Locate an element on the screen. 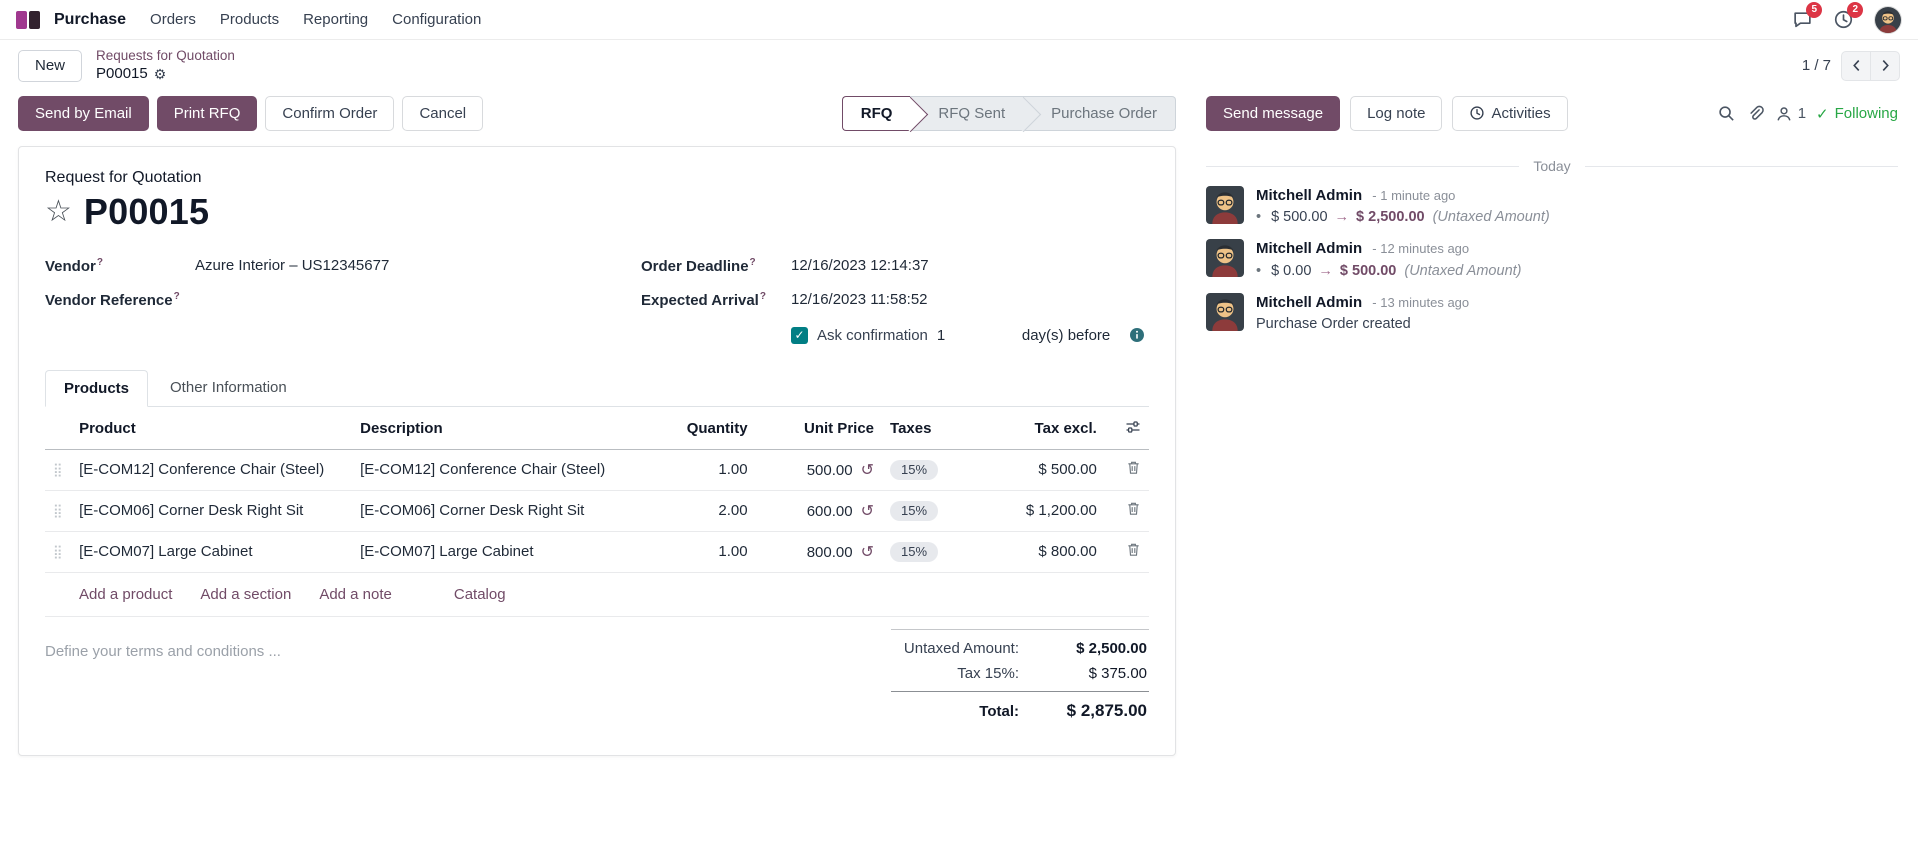 Image resolution: width=1918 pixels, height=859 pixels. cell-taxes: 15% is located at coordinates (930, 511).